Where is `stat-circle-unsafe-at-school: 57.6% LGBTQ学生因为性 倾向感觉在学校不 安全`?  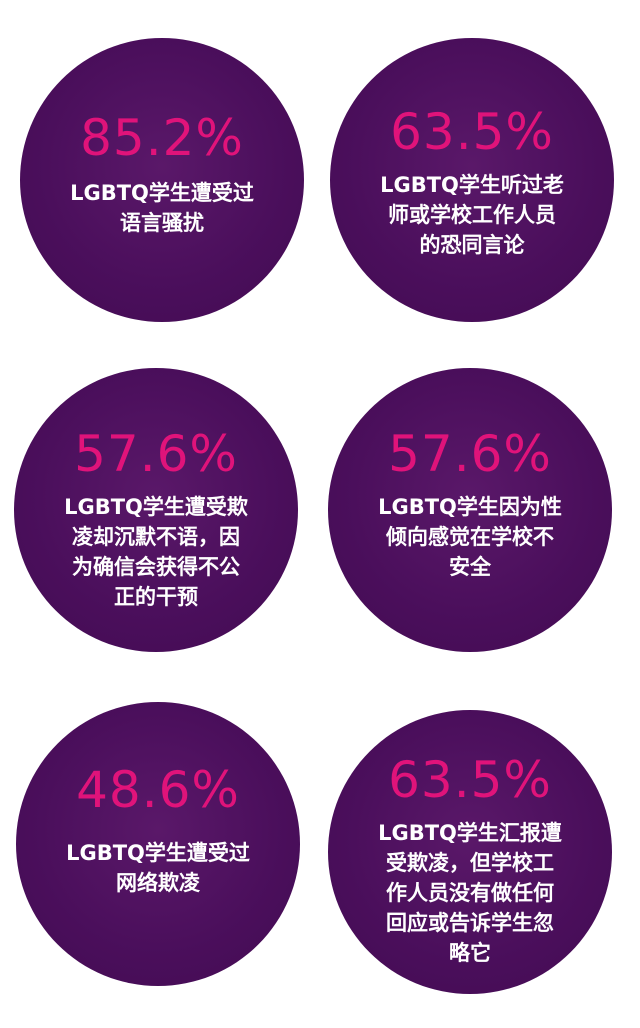
stat-circle-unsafe-at-school: 57.6% LGBTQ学生因为性 倾向感觉在学校不 安全 is located at coordinates (470, 510).